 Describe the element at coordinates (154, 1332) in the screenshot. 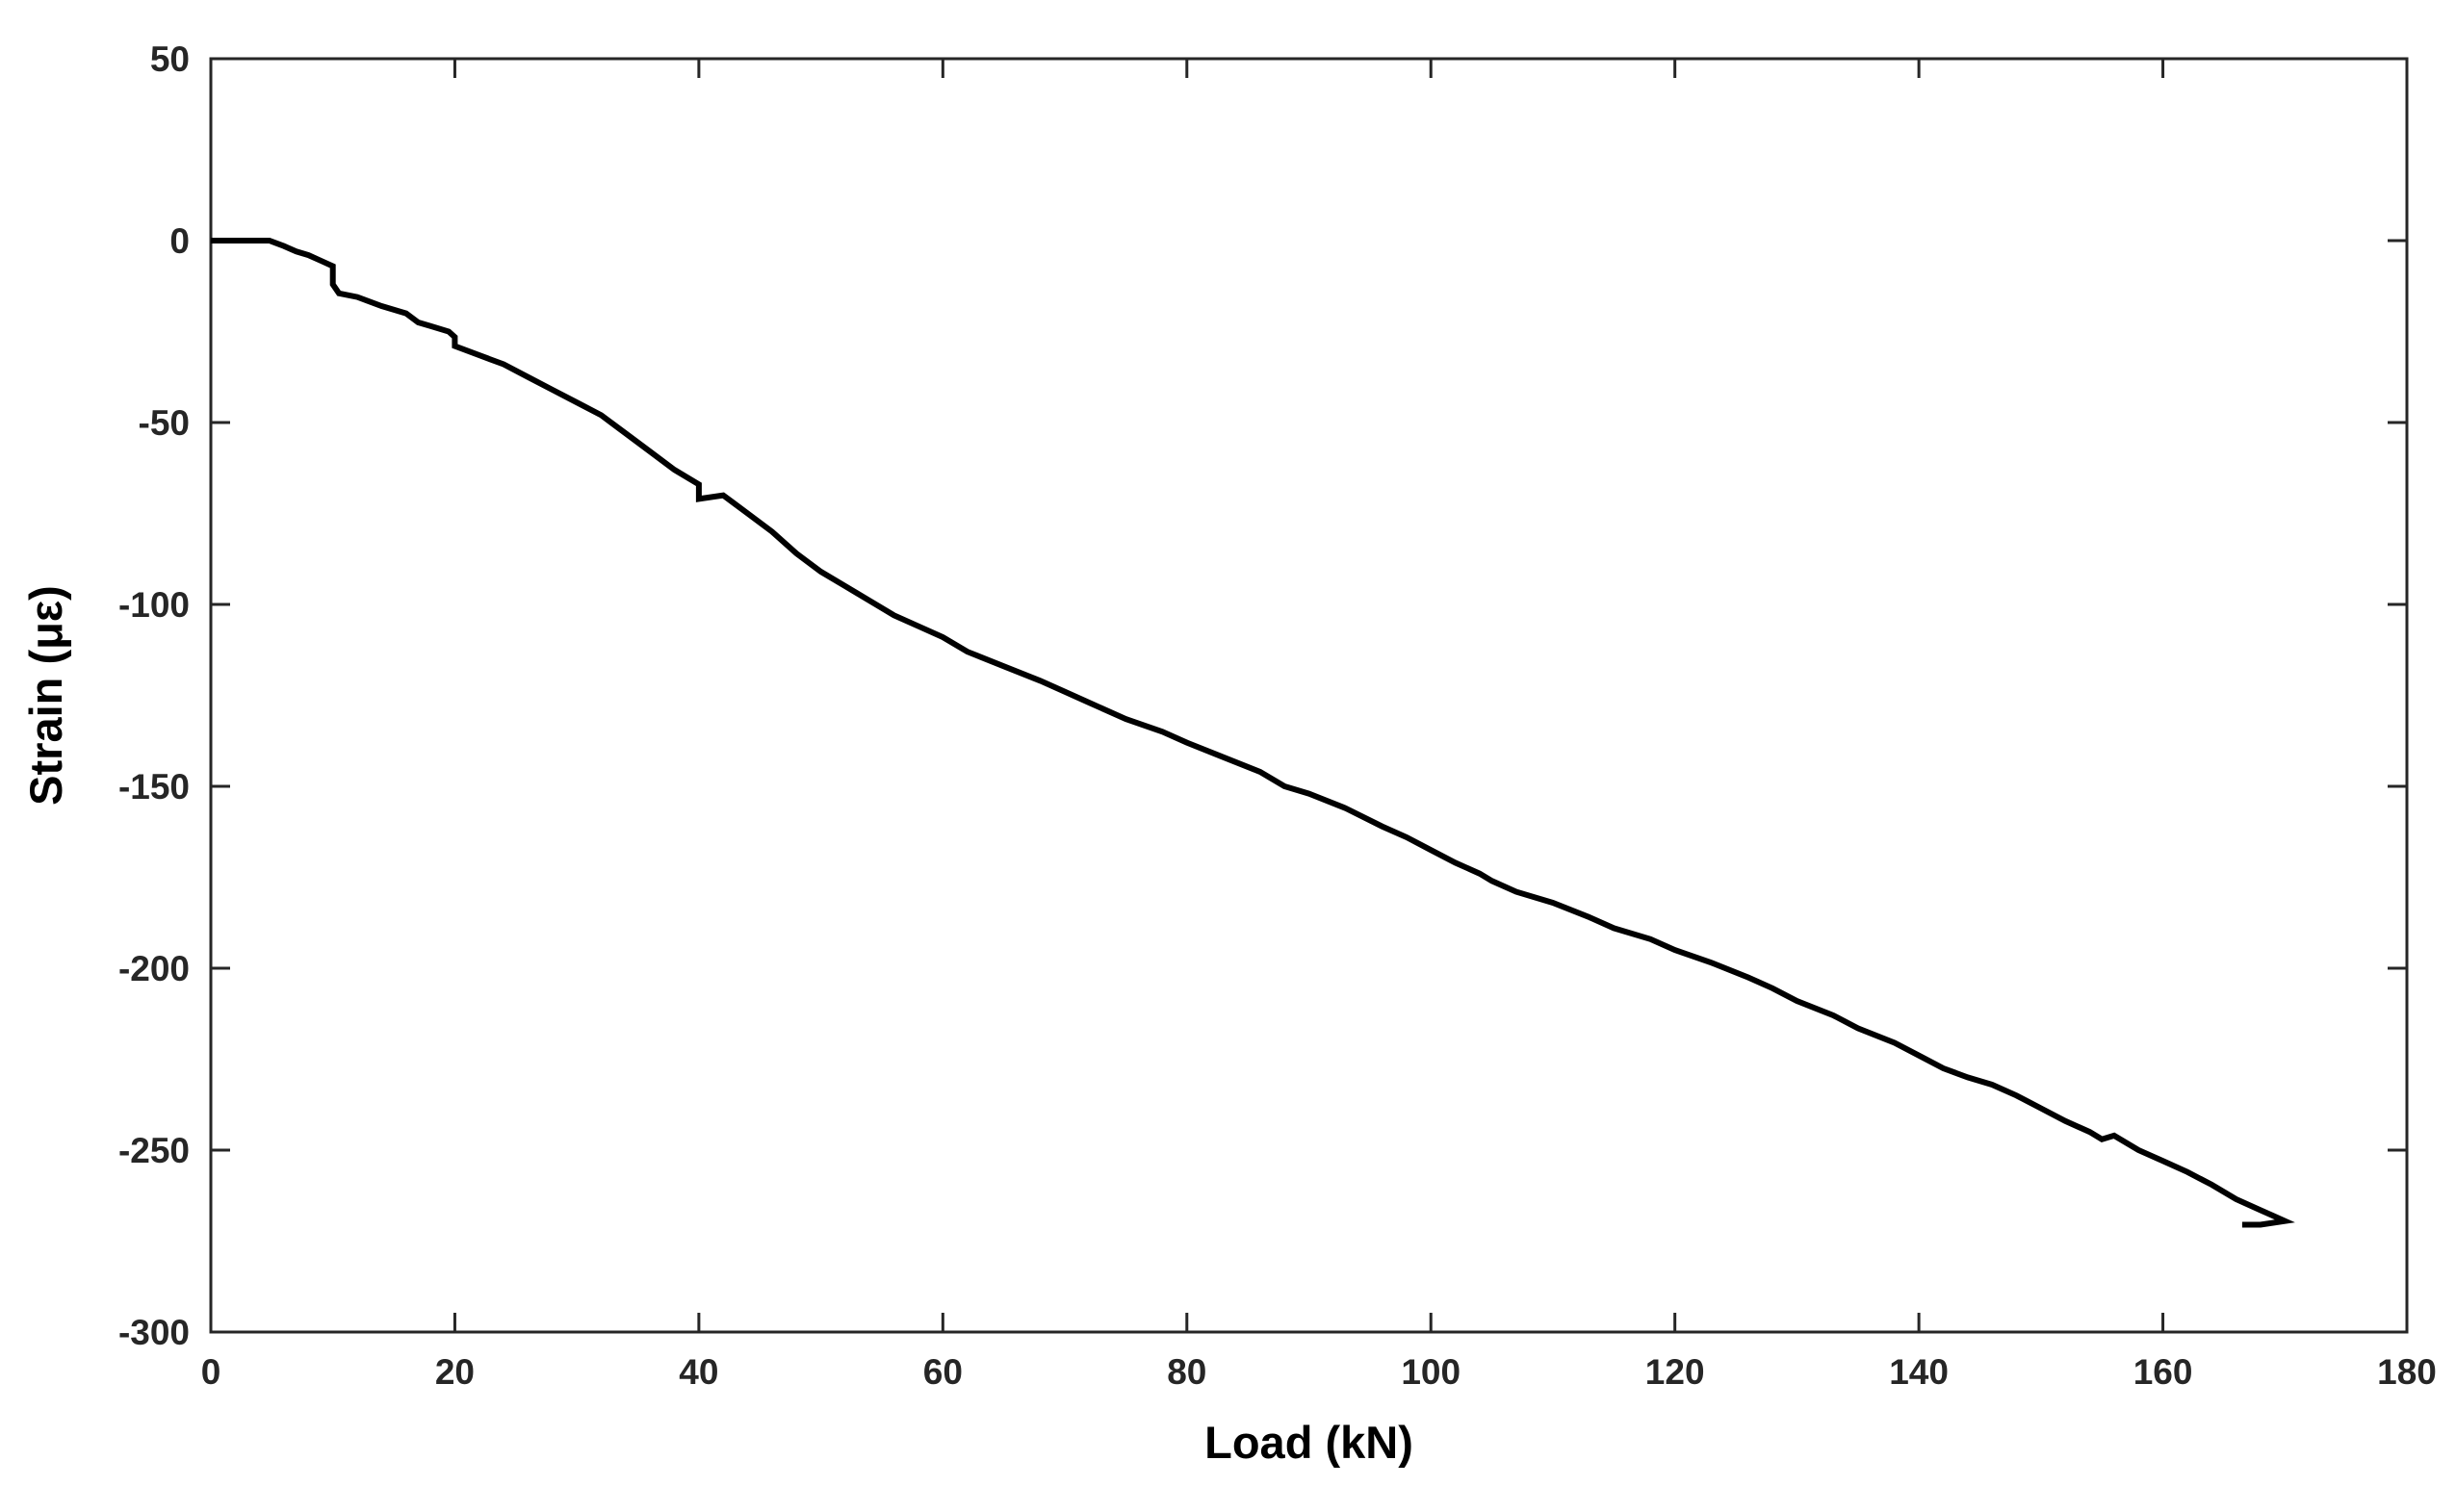

I see `y-tick-label: -300` at that location.